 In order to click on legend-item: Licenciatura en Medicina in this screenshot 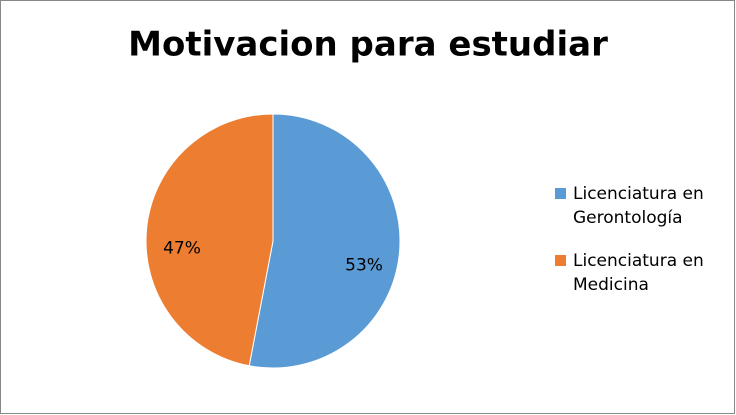, I will do `click(635, 273)`.